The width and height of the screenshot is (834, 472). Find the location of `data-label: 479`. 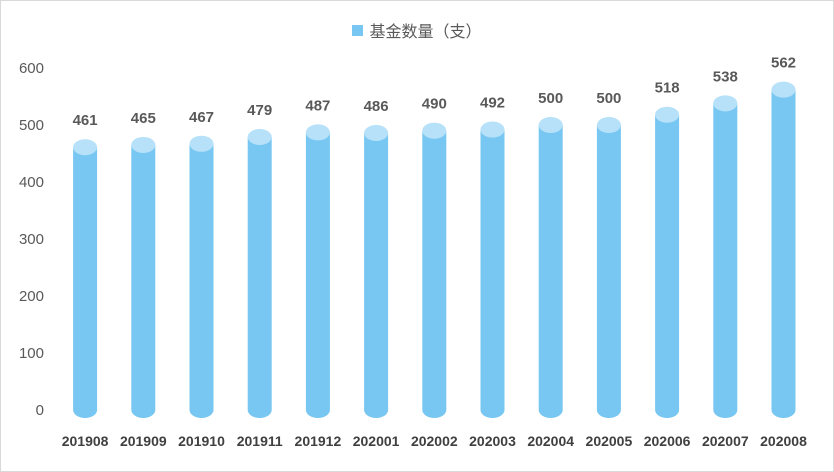

data-label: 479 is located at coordinates (259, 110).